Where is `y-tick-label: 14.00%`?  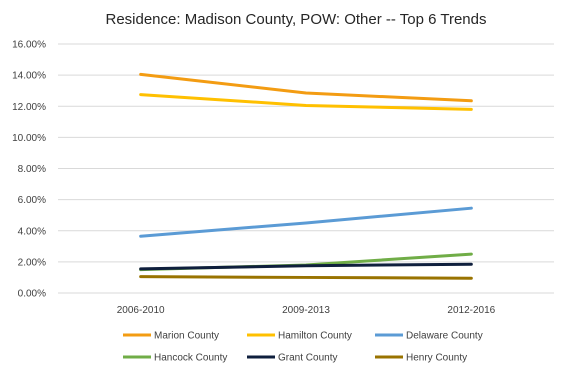 y-tick-label: 14.00% is located at coordinates (29, 76).